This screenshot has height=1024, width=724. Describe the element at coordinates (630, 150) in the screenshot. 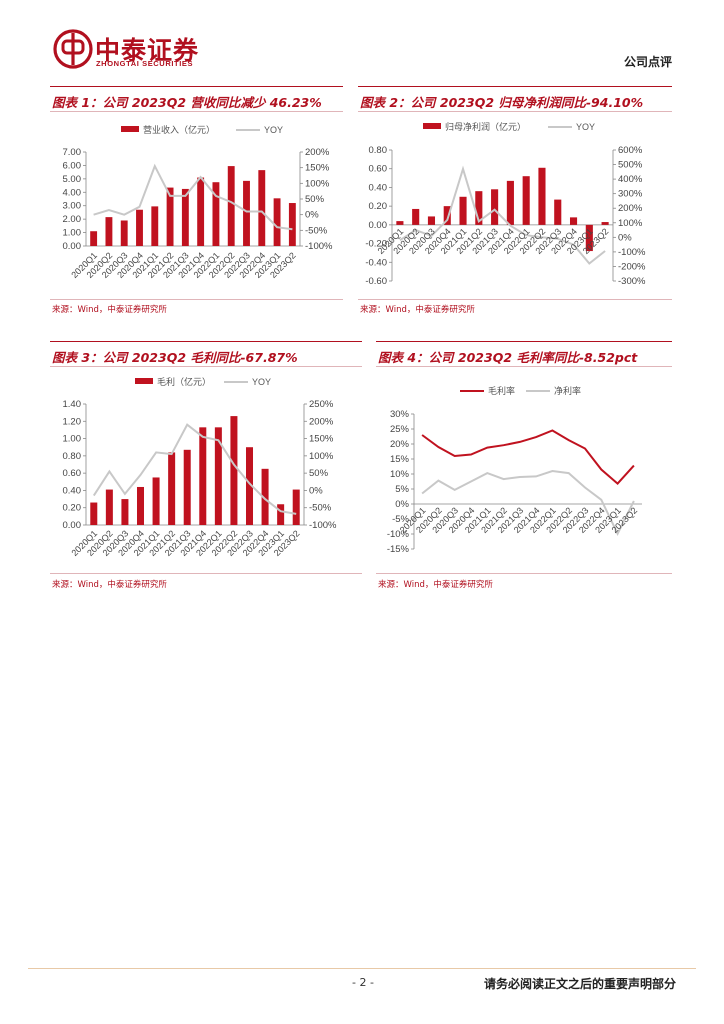

I see `y-right-tick-label: 600%` at that location.